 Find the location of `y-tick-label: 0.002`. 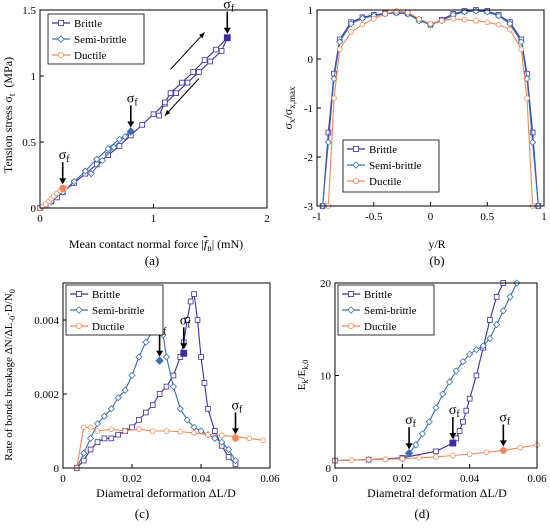

y-tick-label: 0.002 is located at coordinates (46, 395).